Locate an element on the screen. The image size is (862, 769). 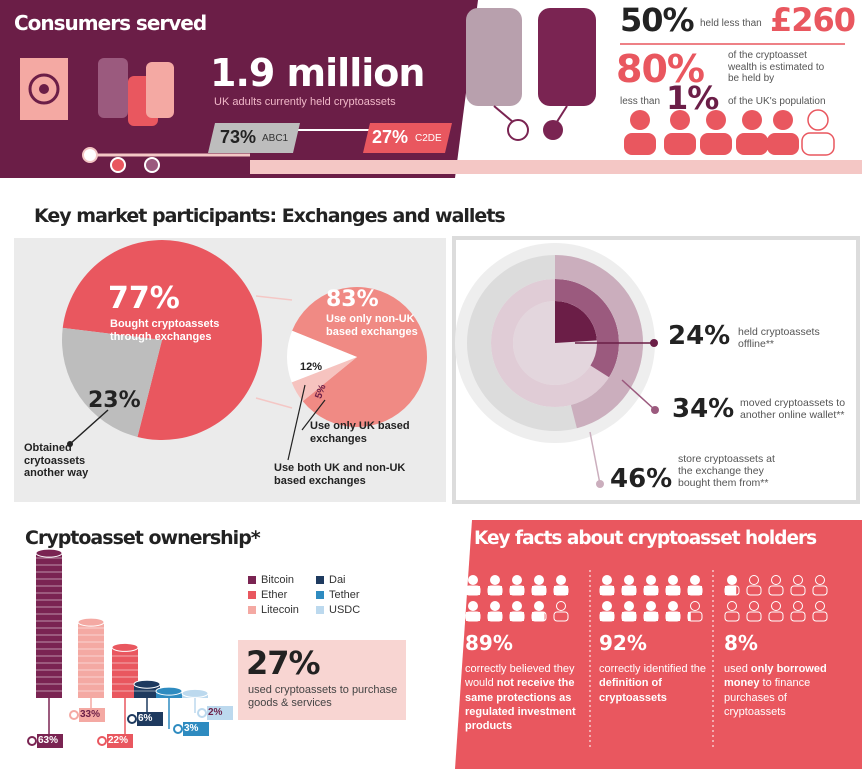
legend-label: Bitcoin is located at coordinates (278, 580).